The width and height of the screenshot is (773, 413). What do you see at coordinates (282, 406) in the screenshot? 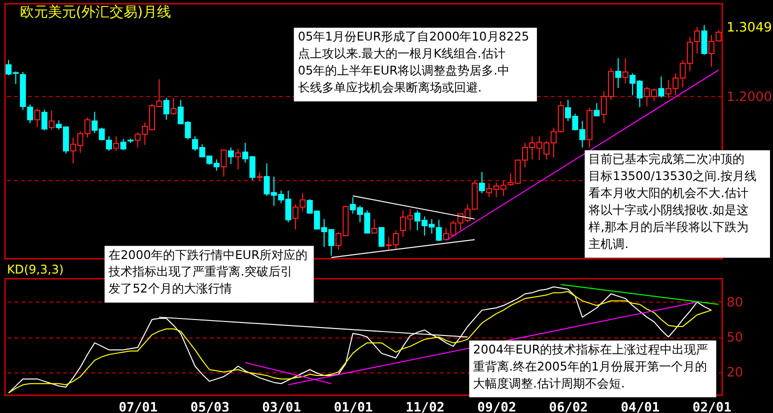
I see `x-tick-label: 03/01` at bounding box center [282, 406].